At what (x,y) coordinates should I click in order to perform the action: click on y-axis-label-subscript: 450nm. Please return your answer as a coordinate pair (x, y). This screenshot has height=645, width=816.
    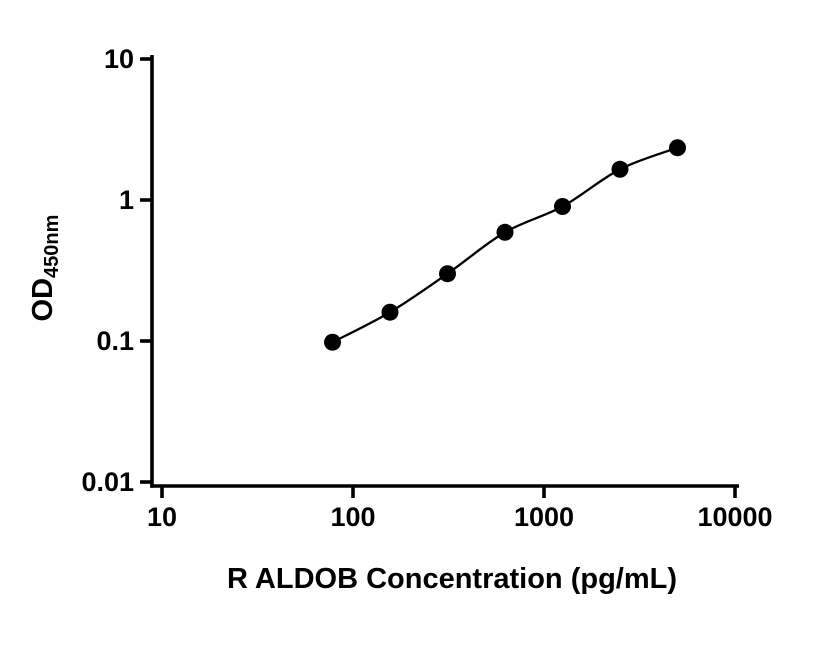
    Looking at the image, I should click on (52, 246).